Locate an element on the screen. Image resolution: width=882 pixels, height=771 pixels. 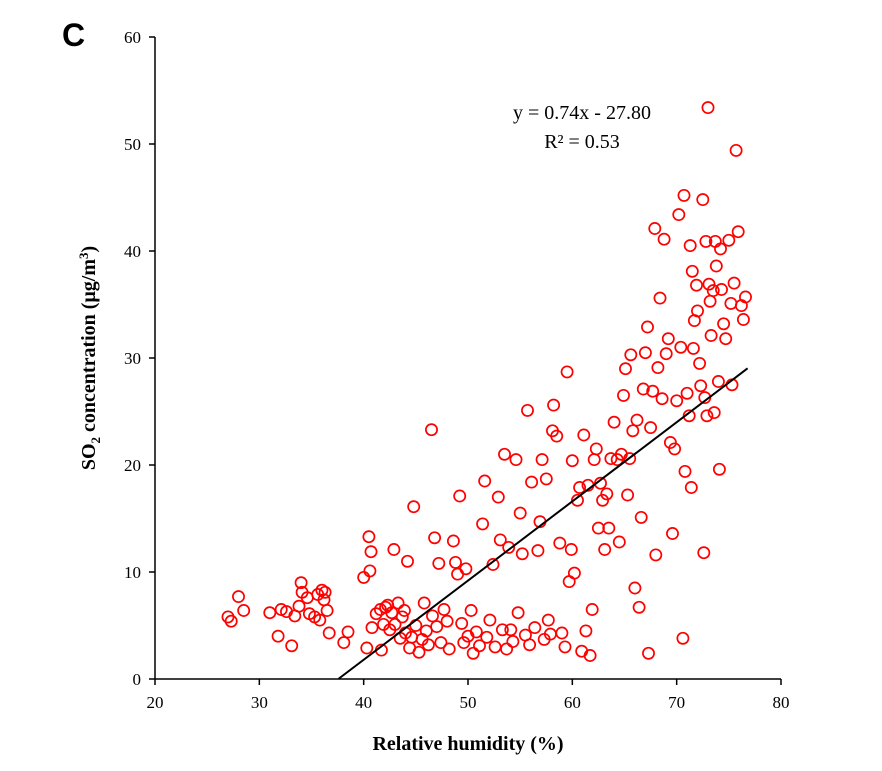
y-tick-label: 0 is located at coordinates (137, 679).